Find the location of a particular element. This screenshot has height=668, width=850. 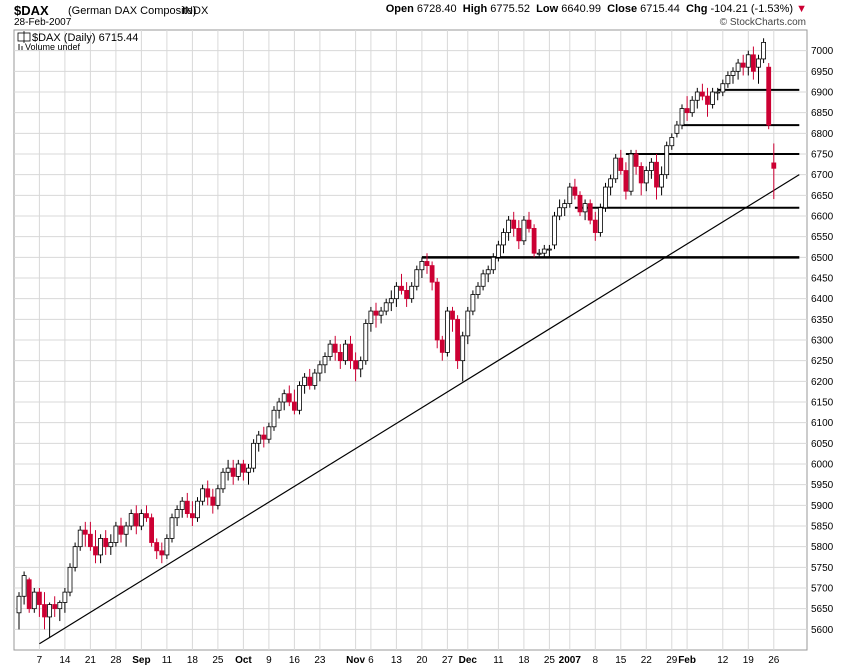

x-tick-label: 11 is located at coordinates (167, 660).